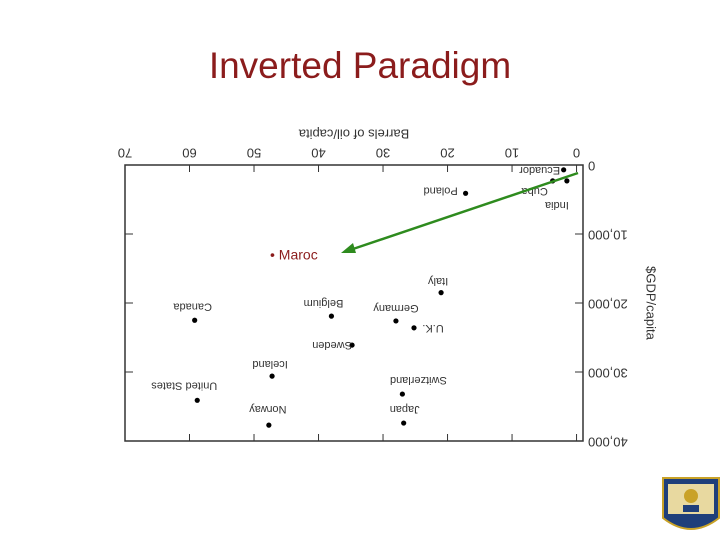 The width and height of the screenshot is (720, 540). What do you see at coordinates (608, 304) in the screenshot?
I see `y-tick-label: 20,000` at bounding box center [608, 304].